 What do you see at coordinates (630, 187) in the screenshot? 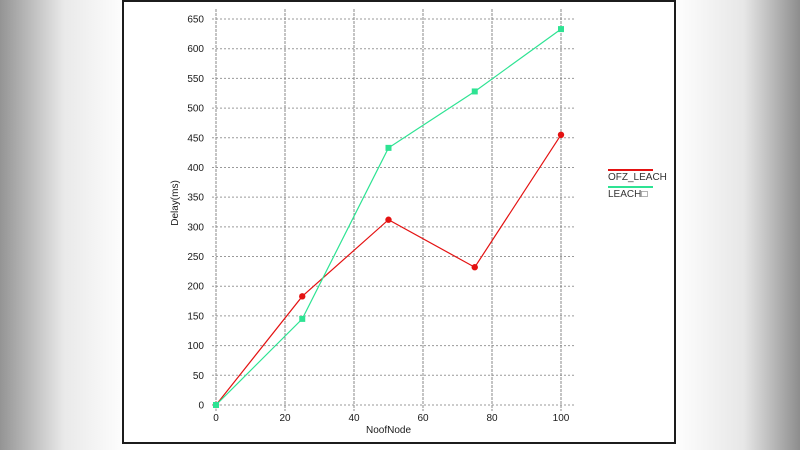
I see `legend-line-swatch-green` at bounding box center [630, 187].